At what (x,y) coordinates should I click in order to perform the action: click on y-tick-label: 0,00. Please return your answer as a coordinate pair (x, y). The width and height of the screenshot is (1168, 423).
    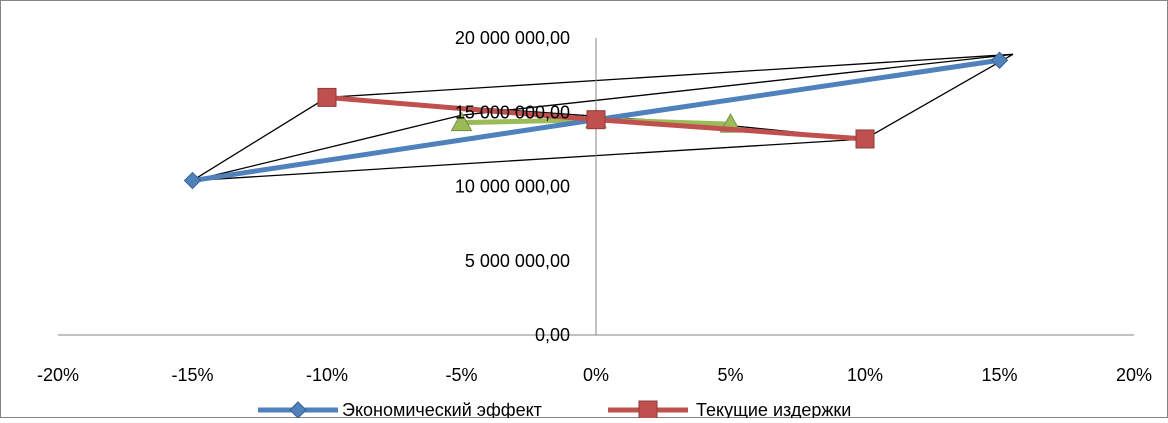
    Looking at the image, I should click on (552, 335).